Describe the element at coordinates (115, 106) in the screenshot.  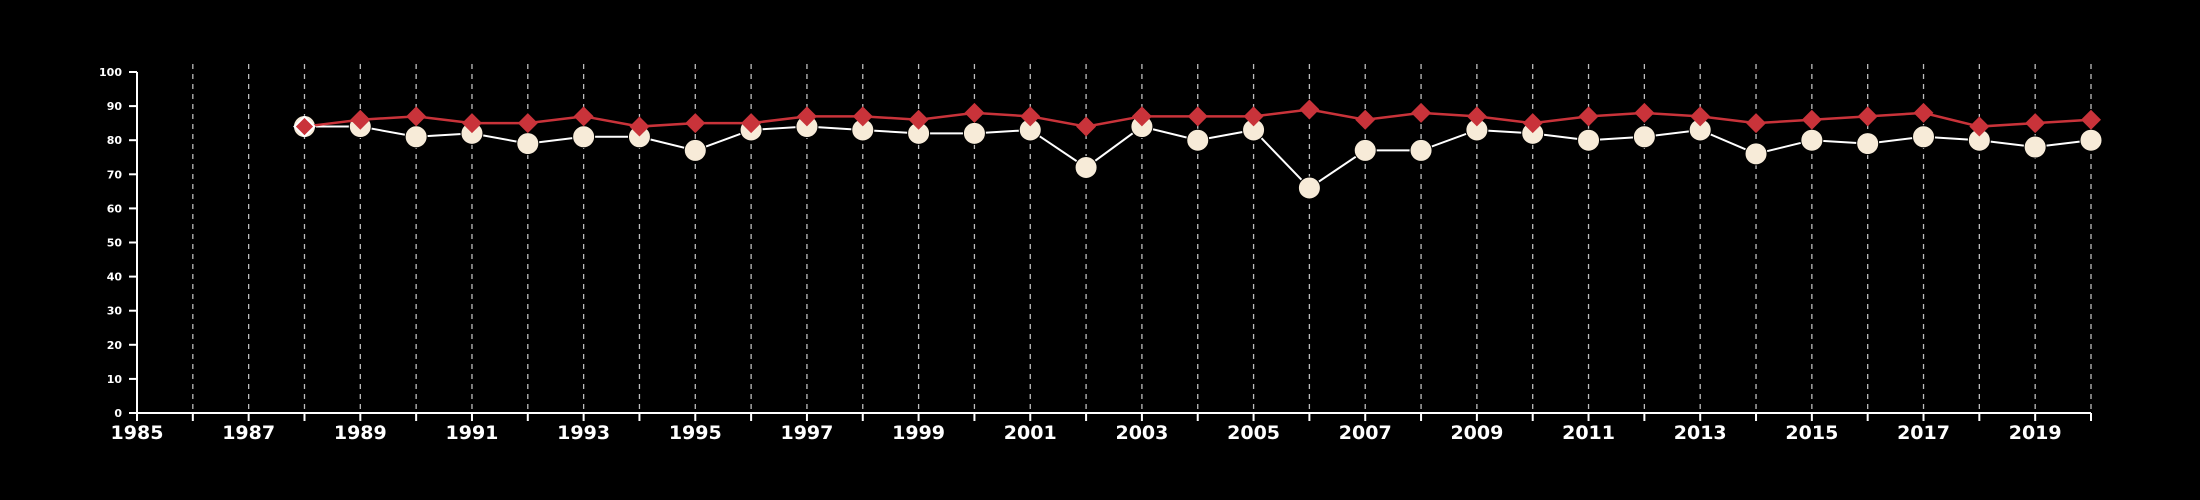
I see `y-tick-label: 90` at that location.